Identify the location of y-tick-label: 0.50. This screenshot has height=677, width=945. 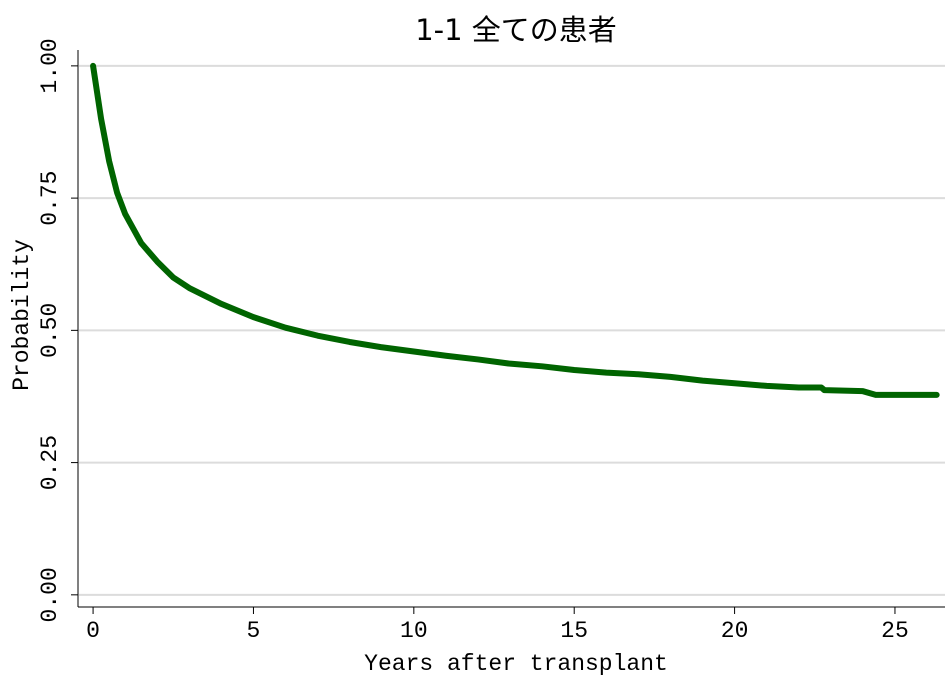
(50, 330).